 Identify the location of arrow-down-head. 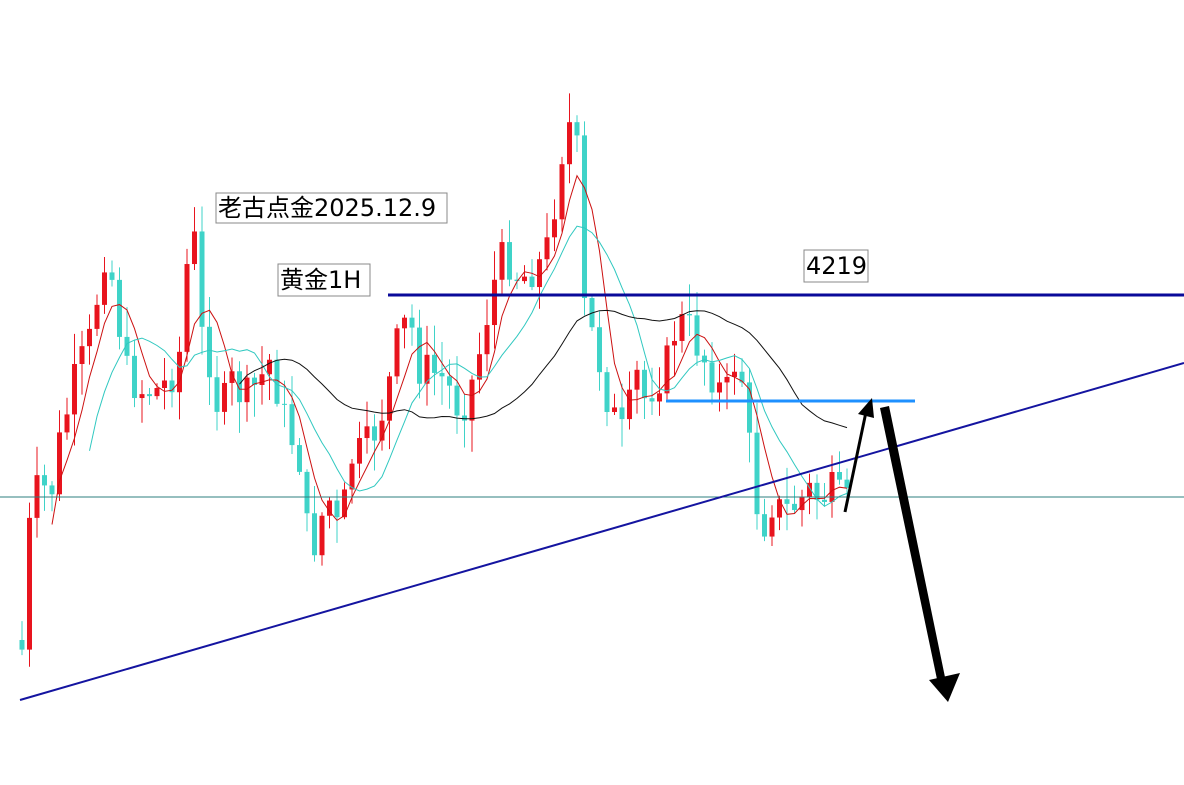
(944, 687).